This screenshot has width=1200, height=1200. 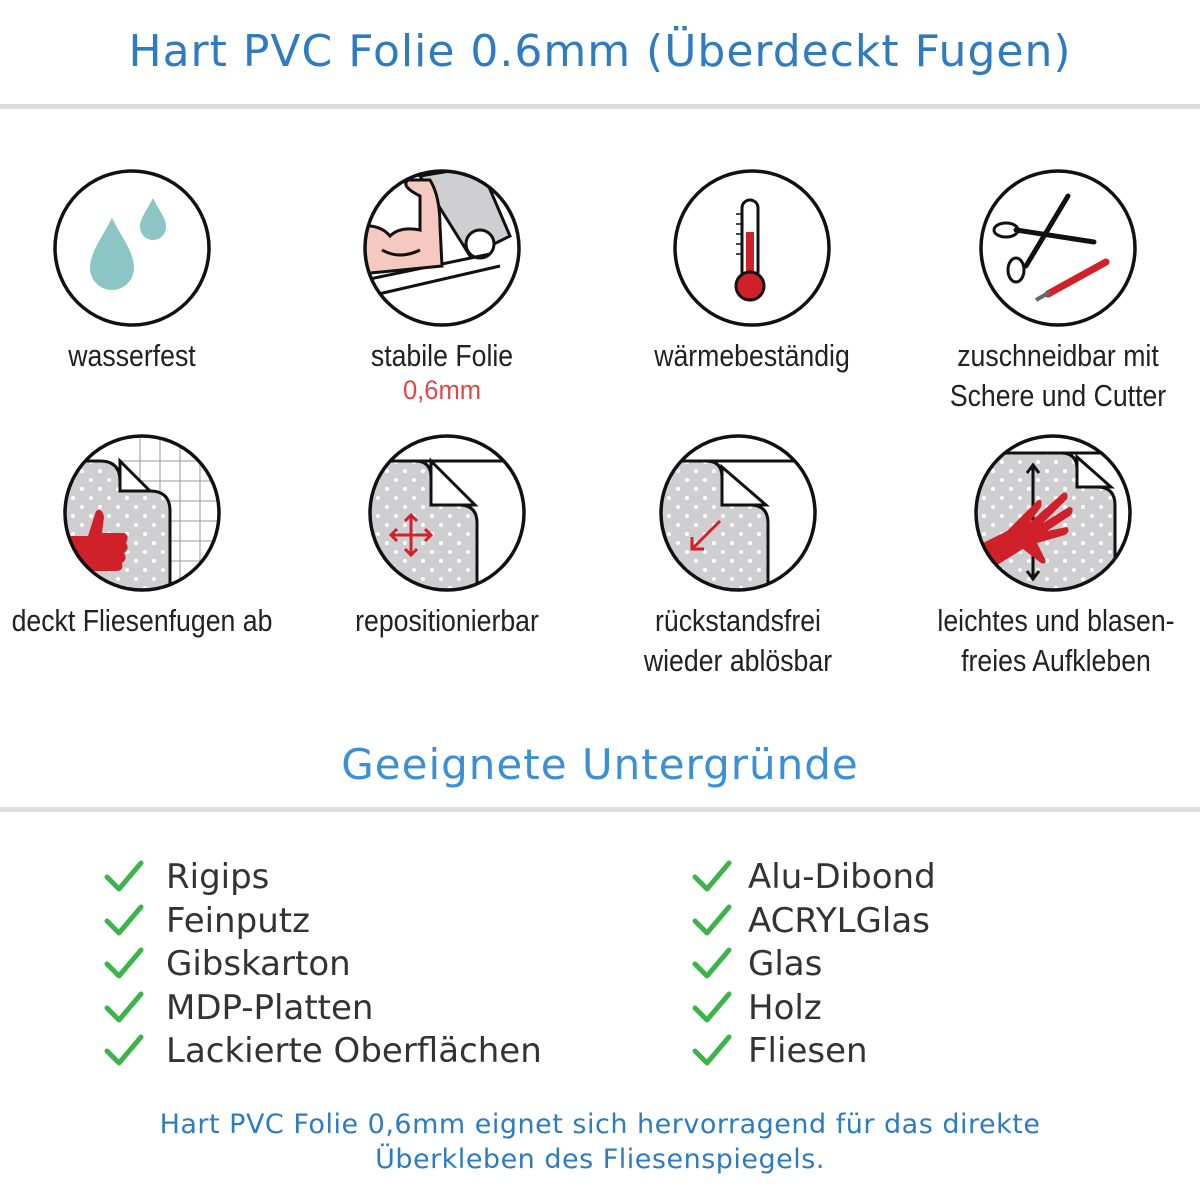 What do you see at coordinates (441, 370) in the screenshot?
I see `feature-label-stable: stabile Folie 0,6mm` at bounding box center [441, 370].